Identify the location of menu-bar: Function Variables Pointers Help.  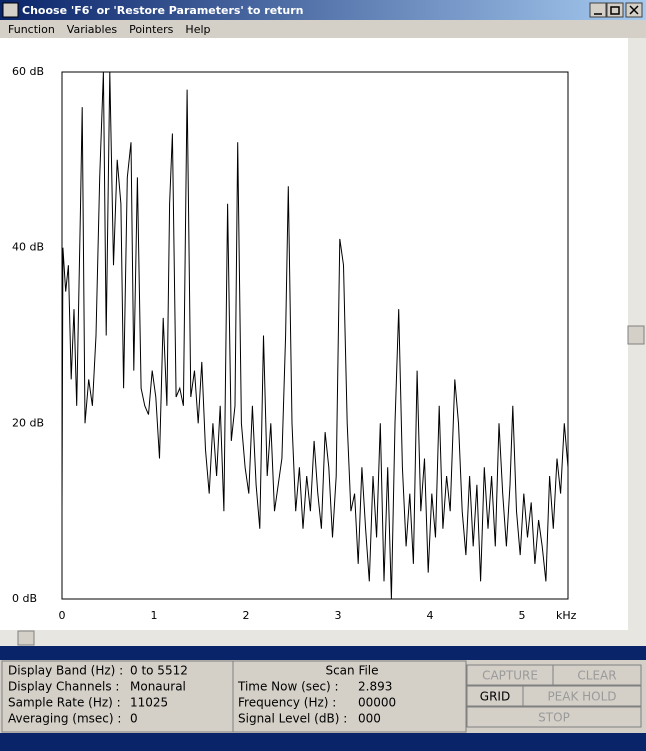
(109, 29).